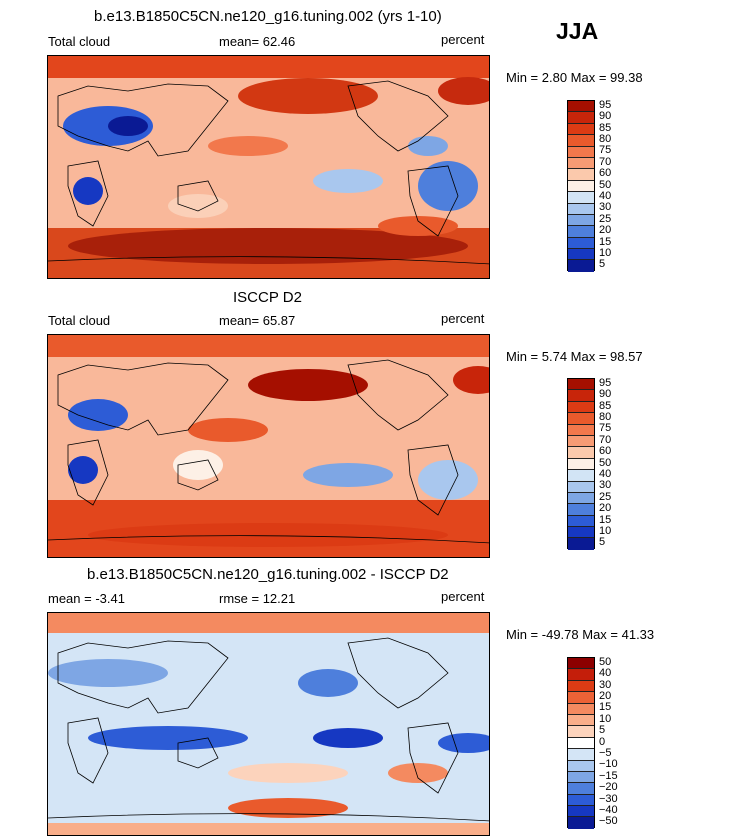  I want to click on panel3-colorbar, so click(581, 743).